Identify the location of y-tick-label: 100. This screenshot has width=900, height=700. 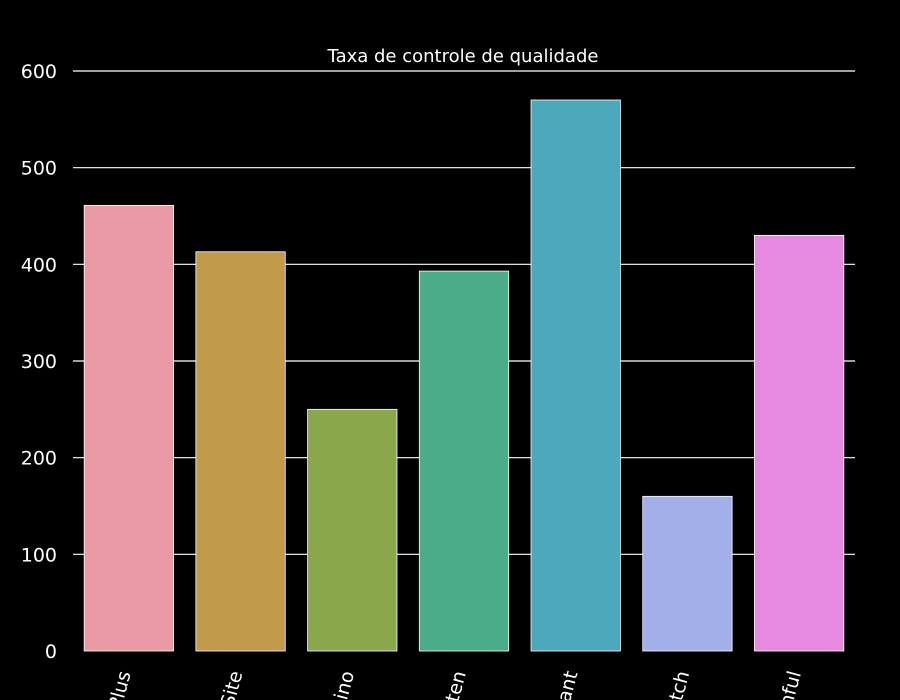
(39, 555).